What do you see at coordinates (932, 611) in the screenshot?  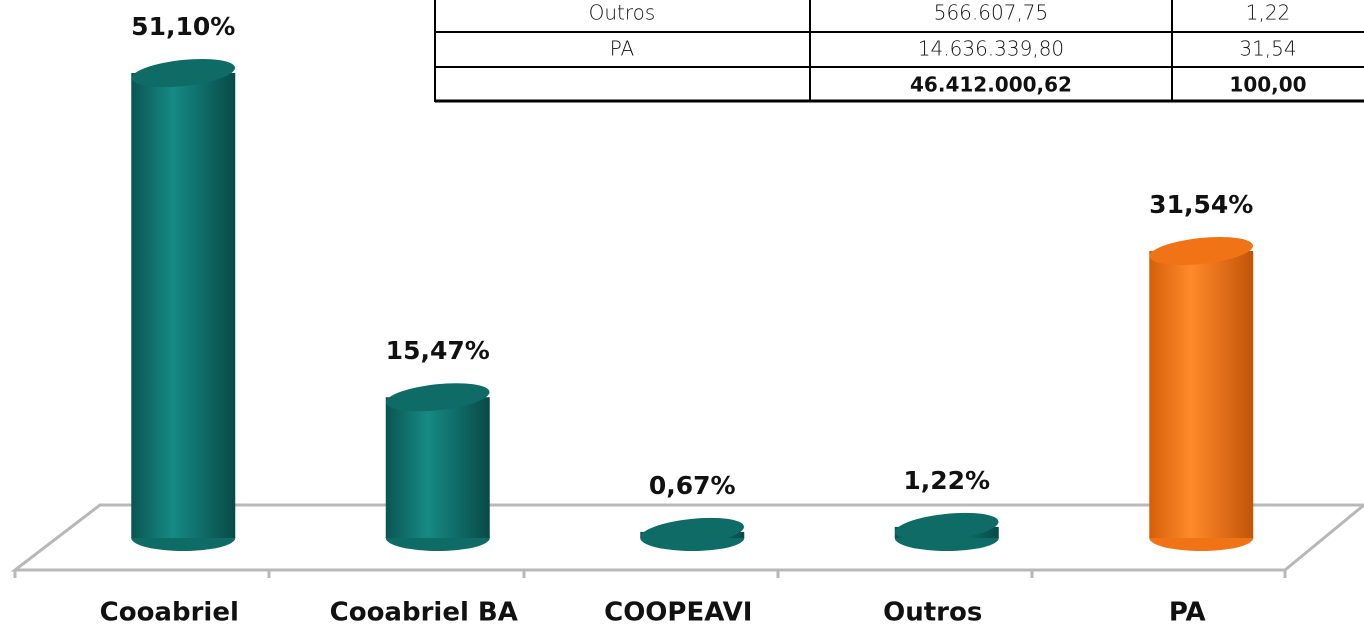 I see `x-tick-label: Outros` at bounding box center [932, 611].